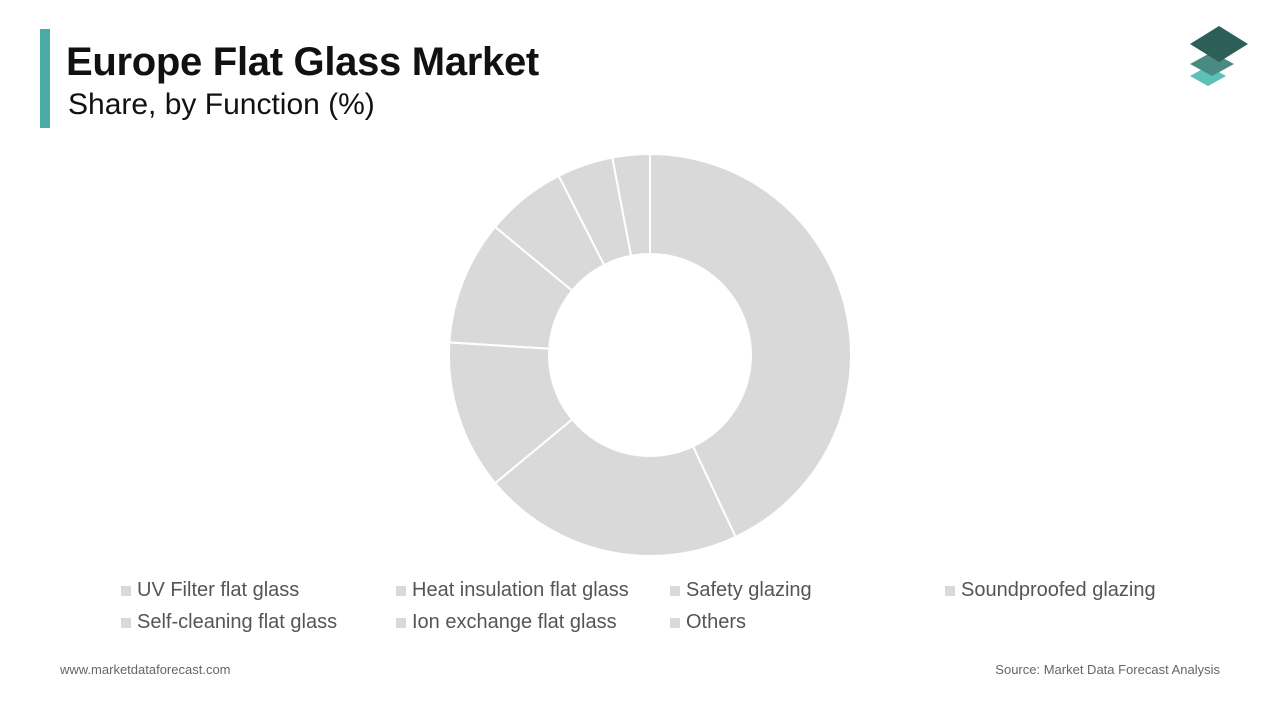  I want to click on brand-logo-icon, so click(1219, 56).